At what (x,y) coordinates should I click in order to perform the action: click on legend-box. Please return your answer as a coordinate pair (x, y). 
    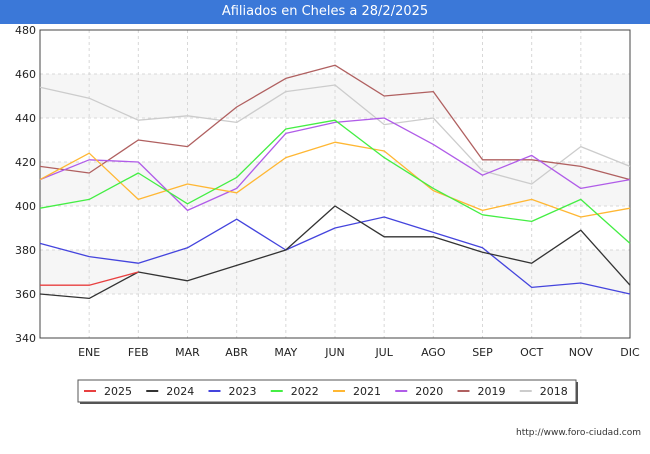
    Looking at the image, I should click on (327, 391).